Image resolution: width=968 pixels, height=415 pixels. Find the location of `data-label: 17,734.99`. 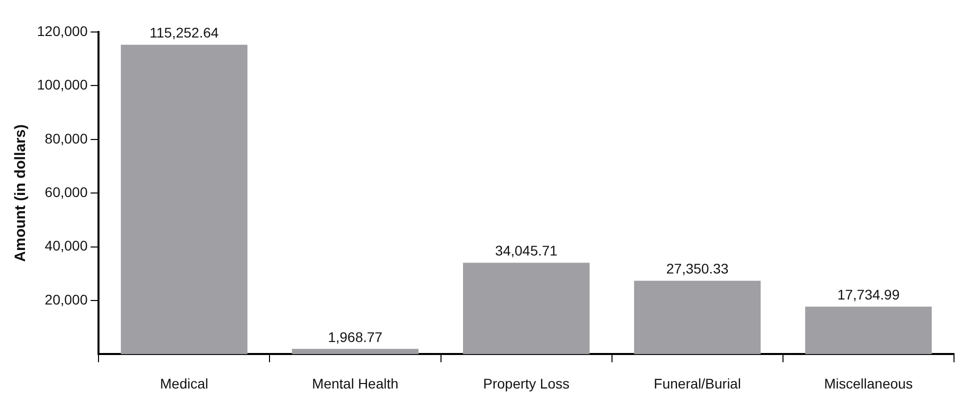

data-label: 17,734.99 is located at coordinates (868, 294).